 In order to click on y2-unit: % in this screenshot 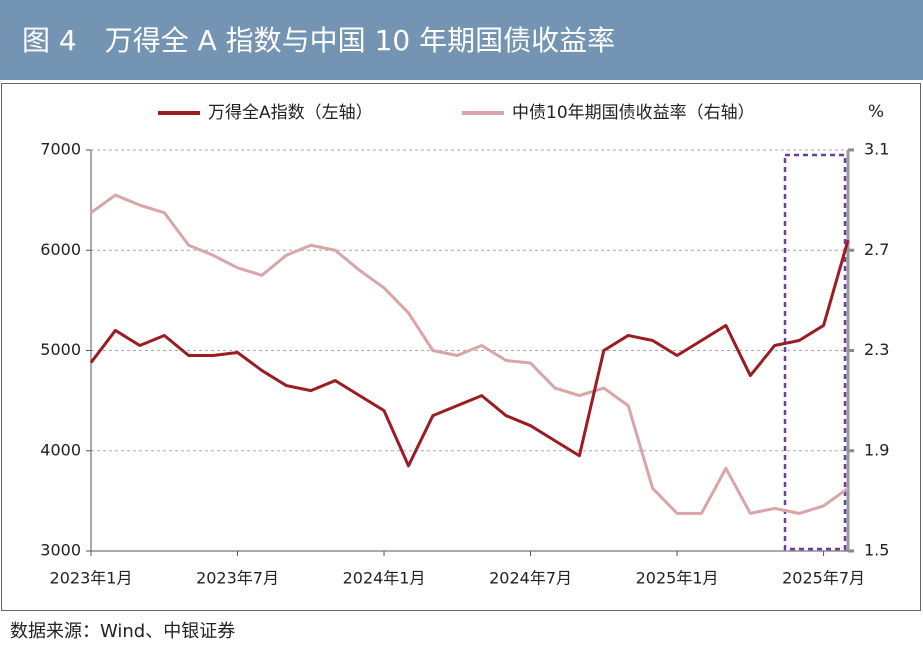, I will do `click(876, 112)`.